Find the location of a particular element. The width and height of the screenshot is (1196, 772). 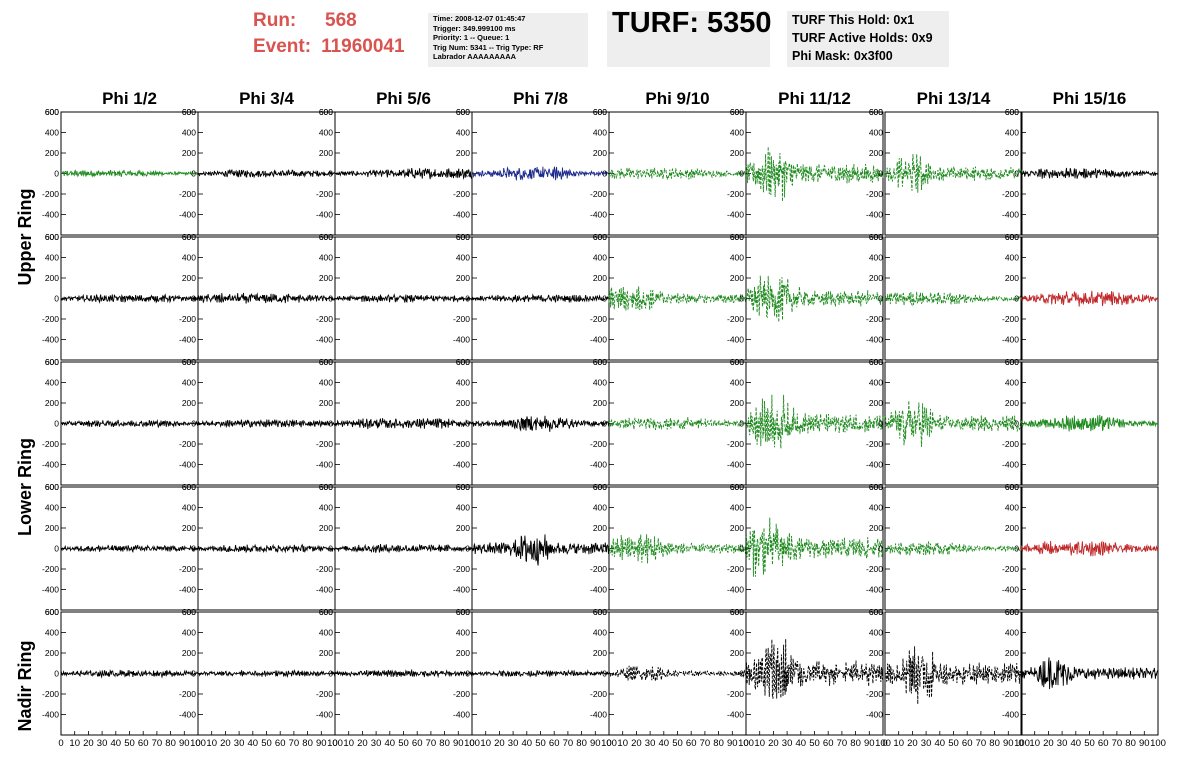

info-line: Trigger: 349.999100 ms is located at coordinates (474, 28).